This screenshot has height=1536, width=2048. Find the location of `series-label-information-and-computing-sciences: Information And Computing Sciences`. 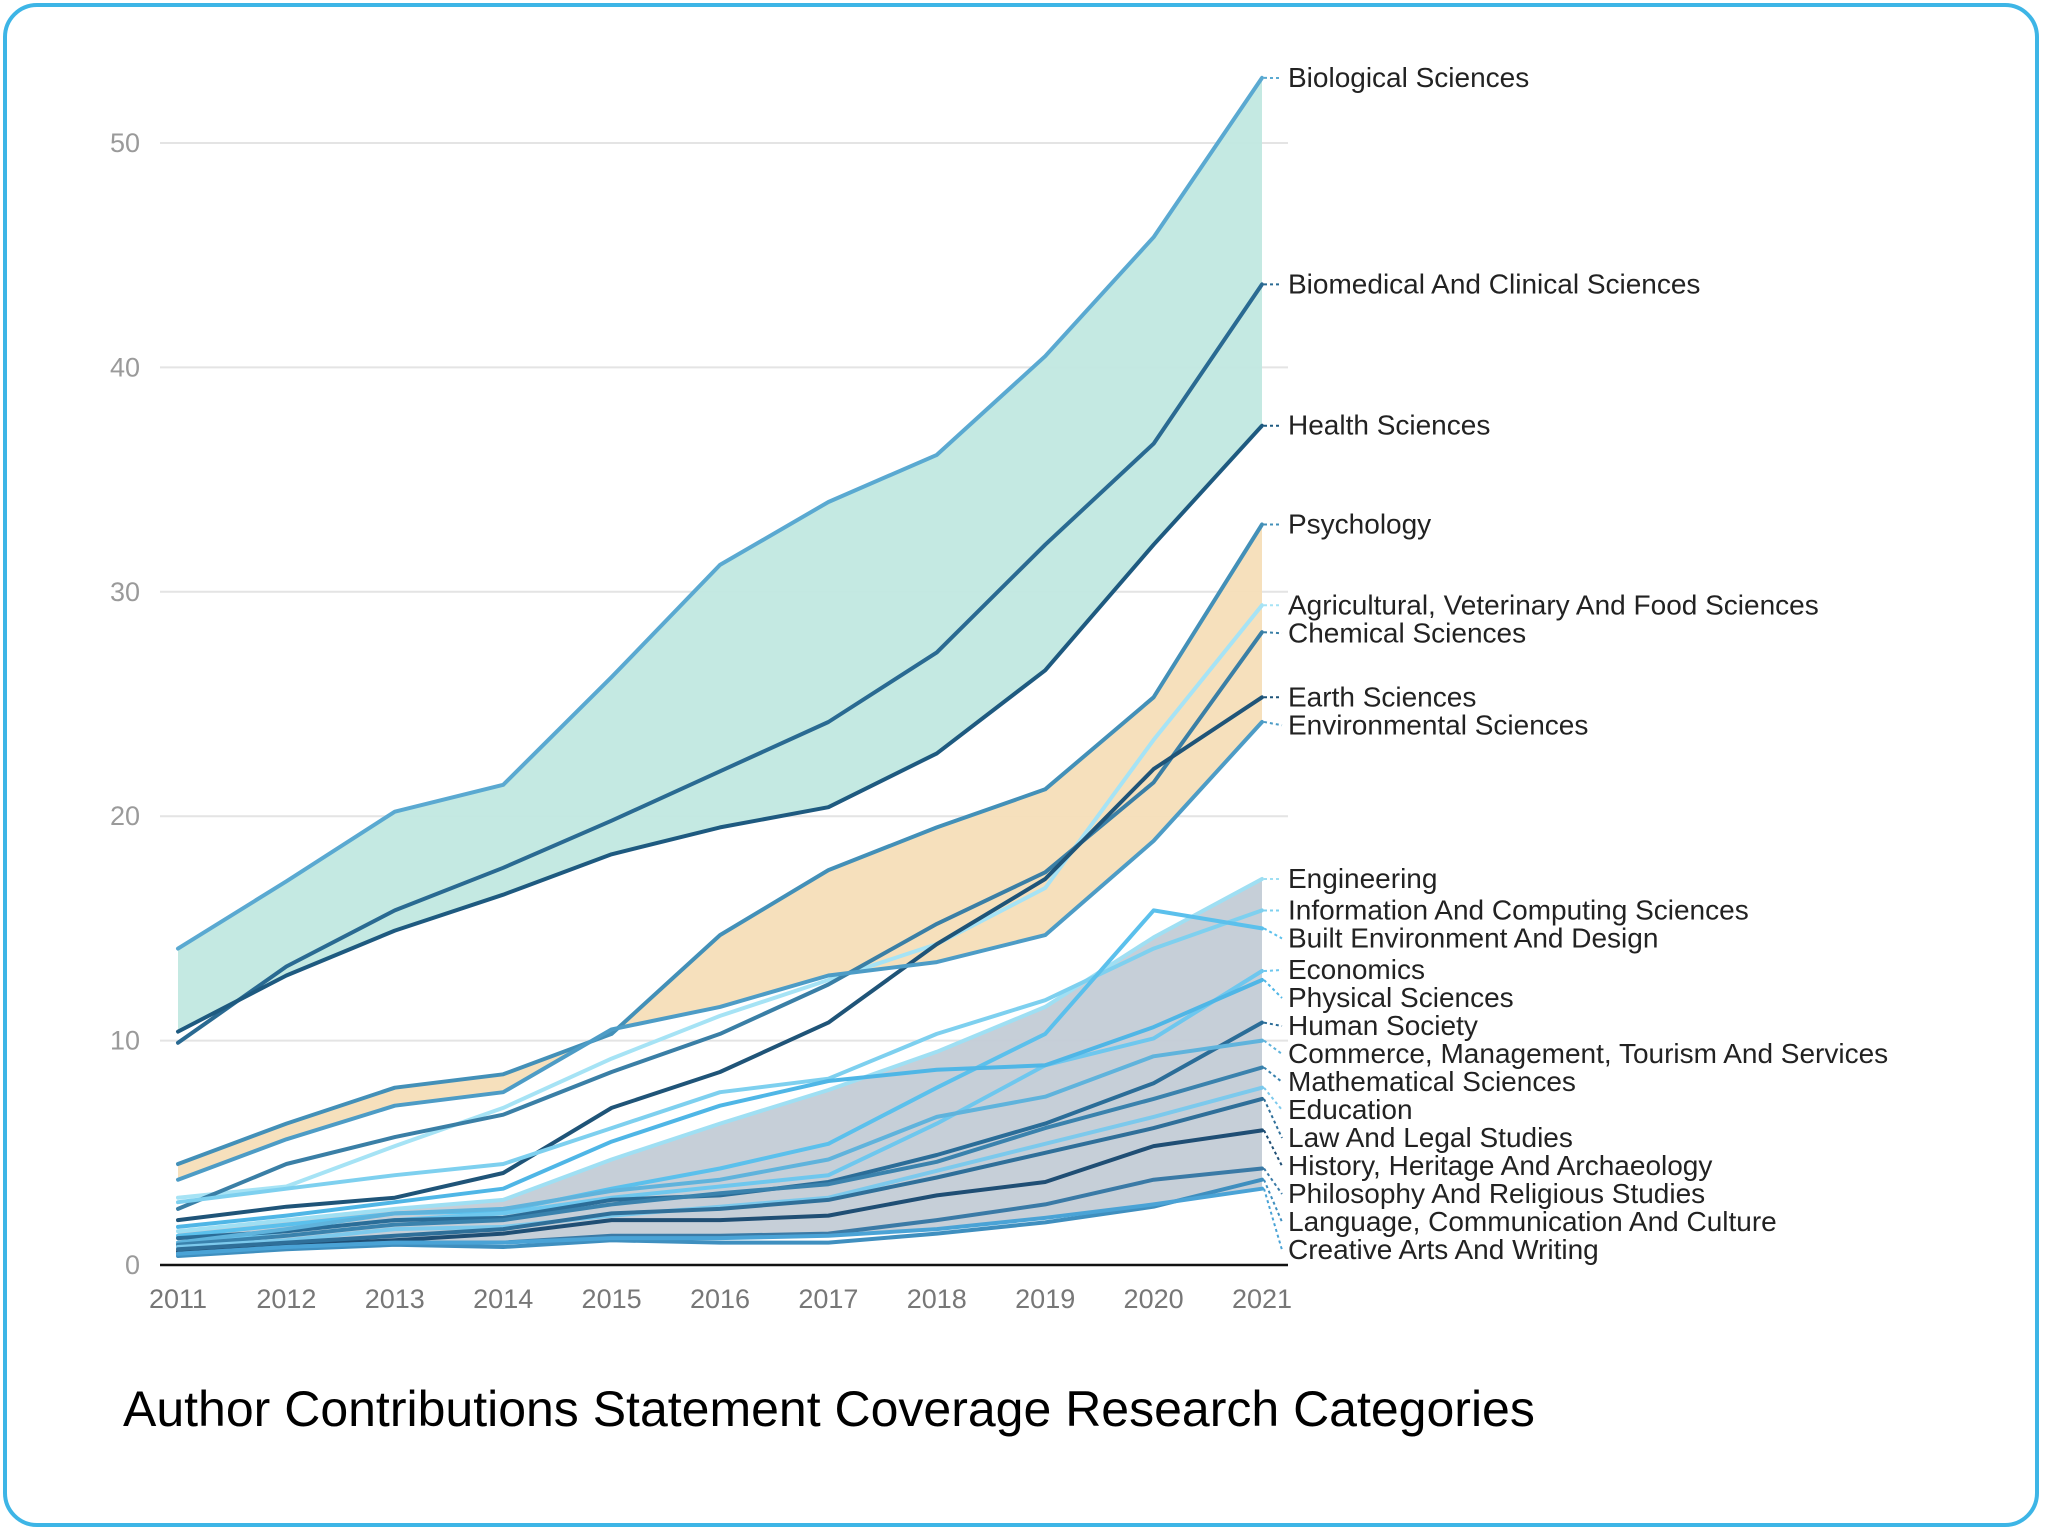

series-label-information-and-computing-sciences: Information And Computing Sciences is located at coordinates (1518, 909).